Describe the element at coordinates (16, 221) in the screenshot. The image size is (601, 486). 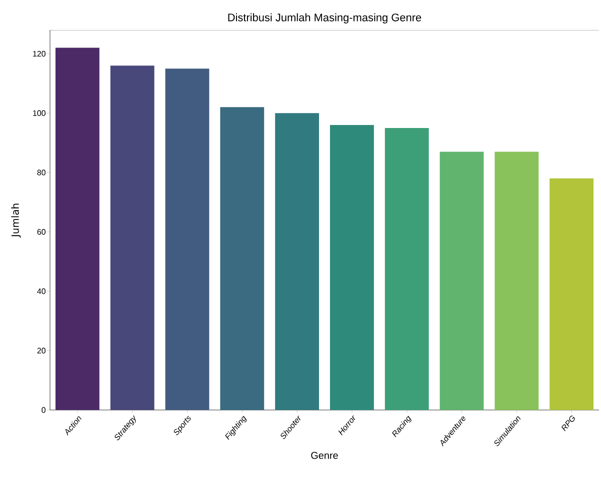
I see `y-axis-title: Jumlah` at that location.